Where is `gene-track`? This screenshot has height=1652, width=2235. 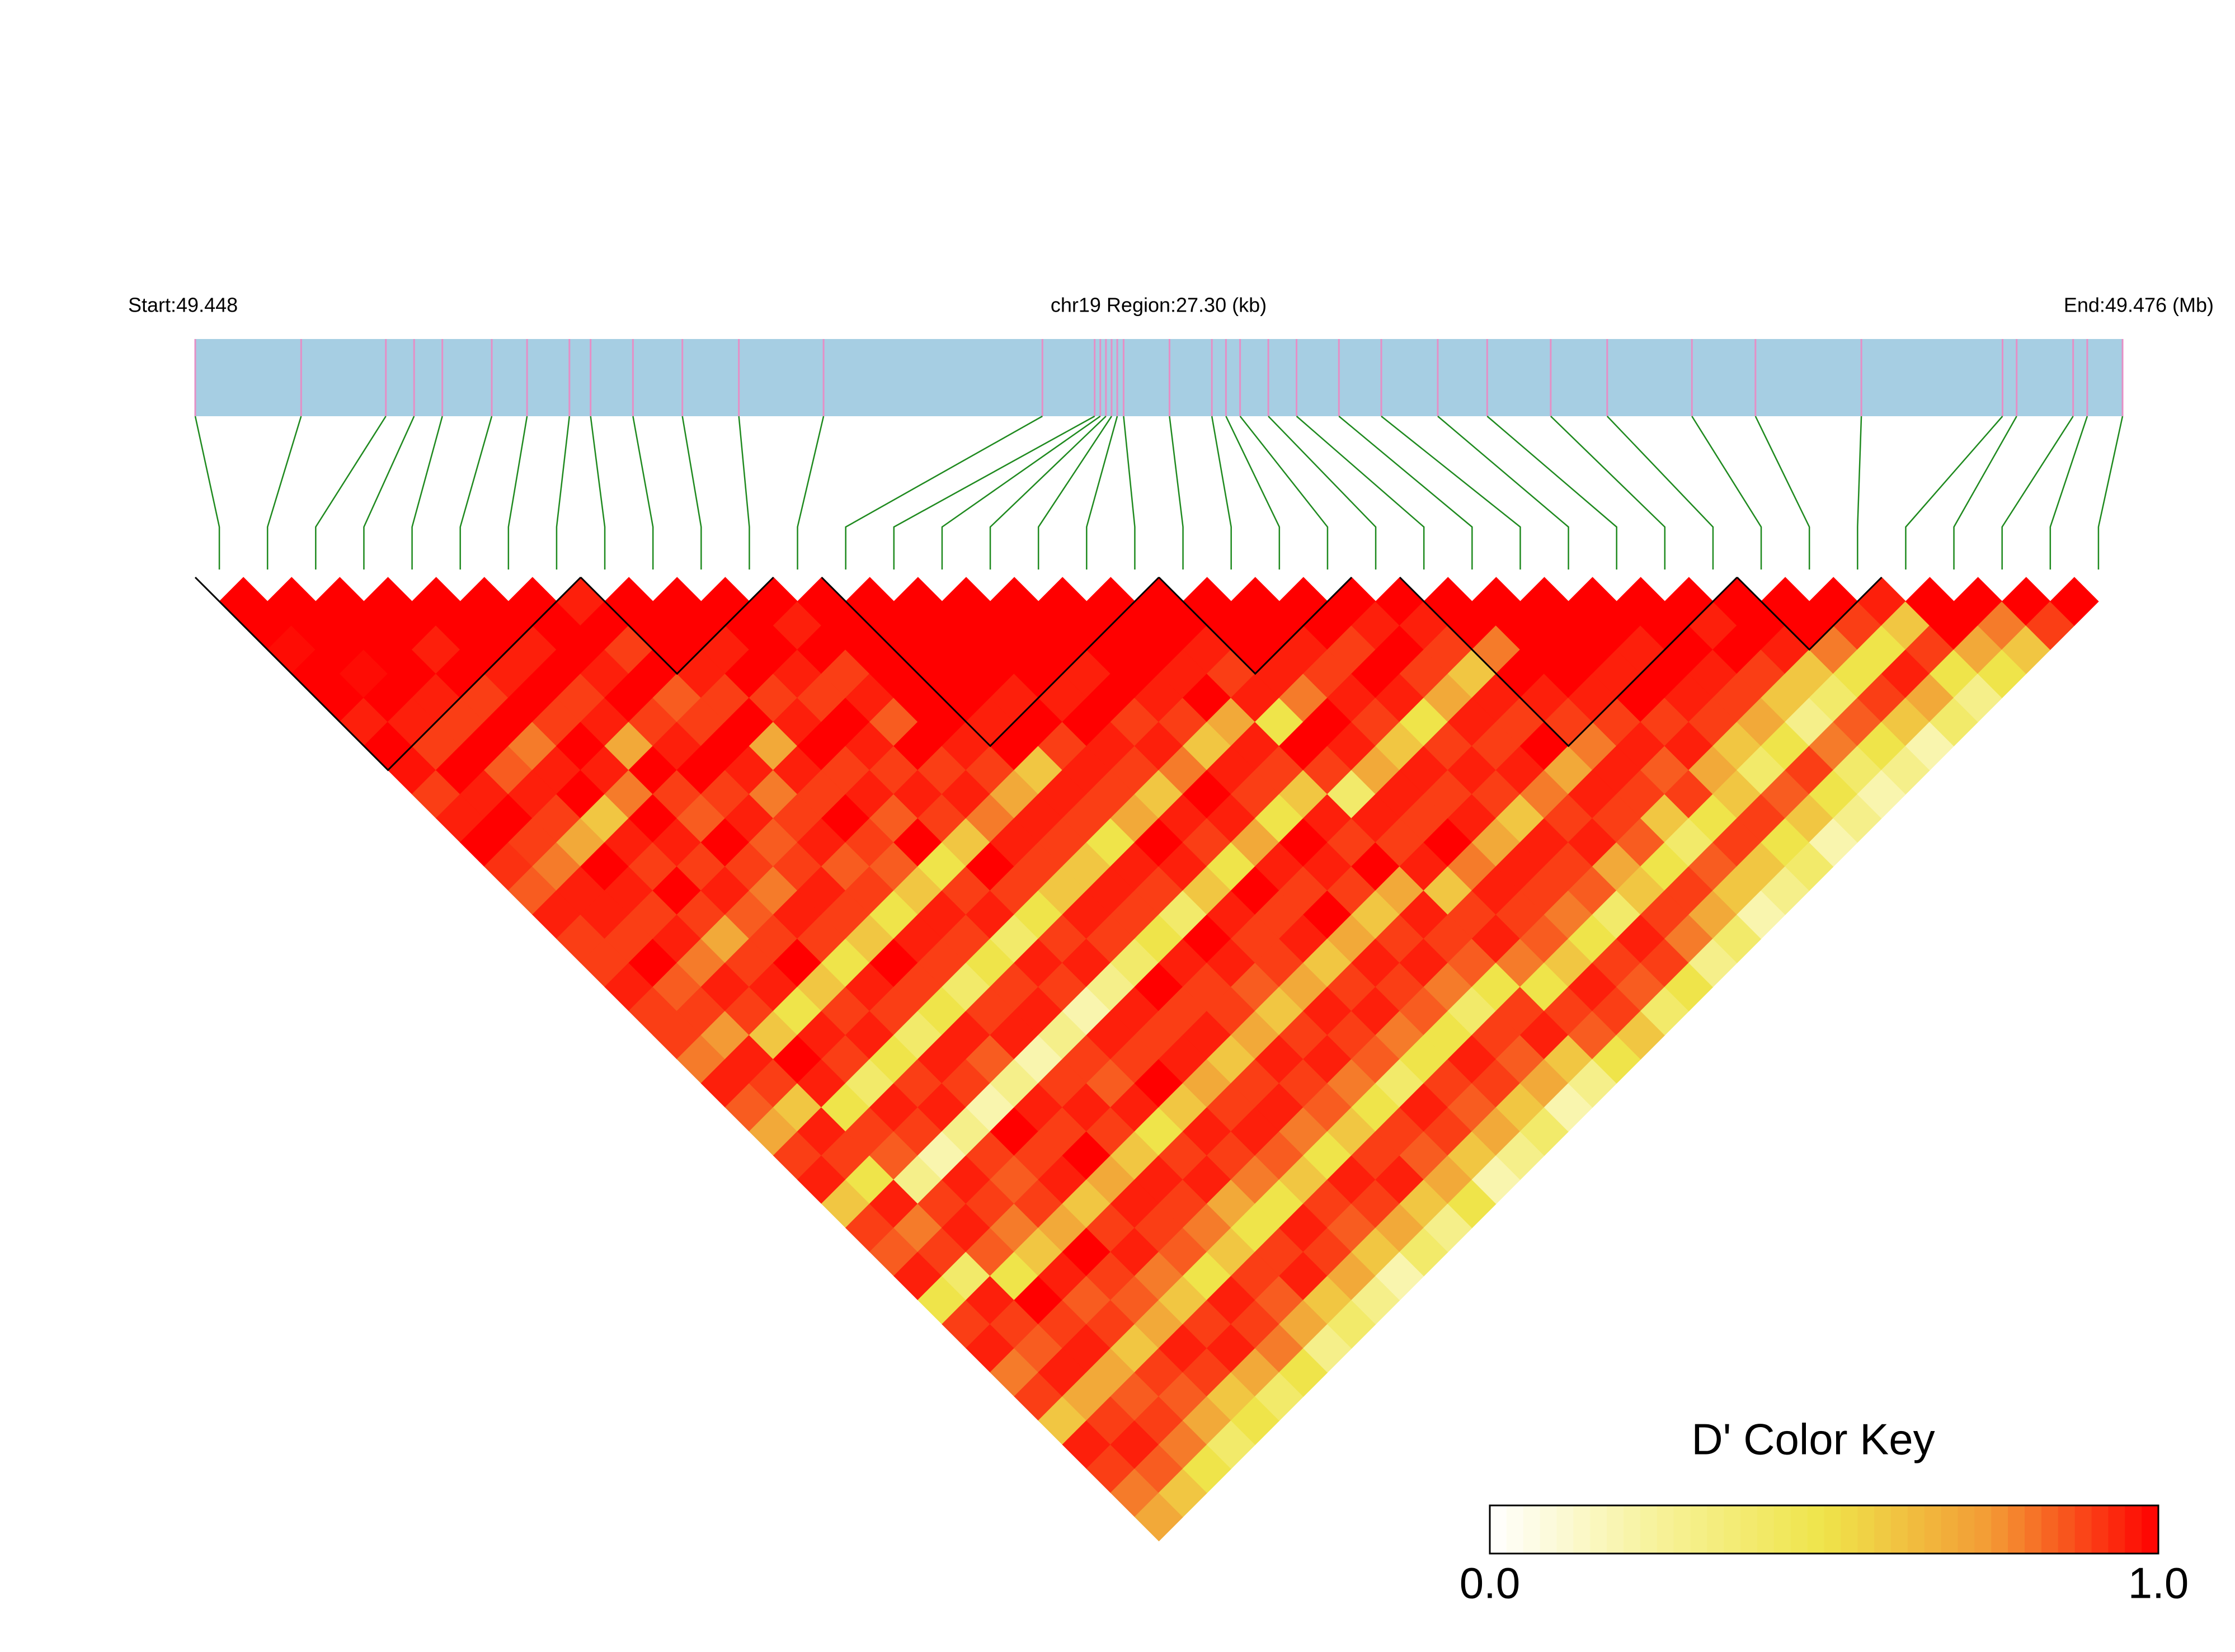
gene-track is located at coordinates (1159, 377).